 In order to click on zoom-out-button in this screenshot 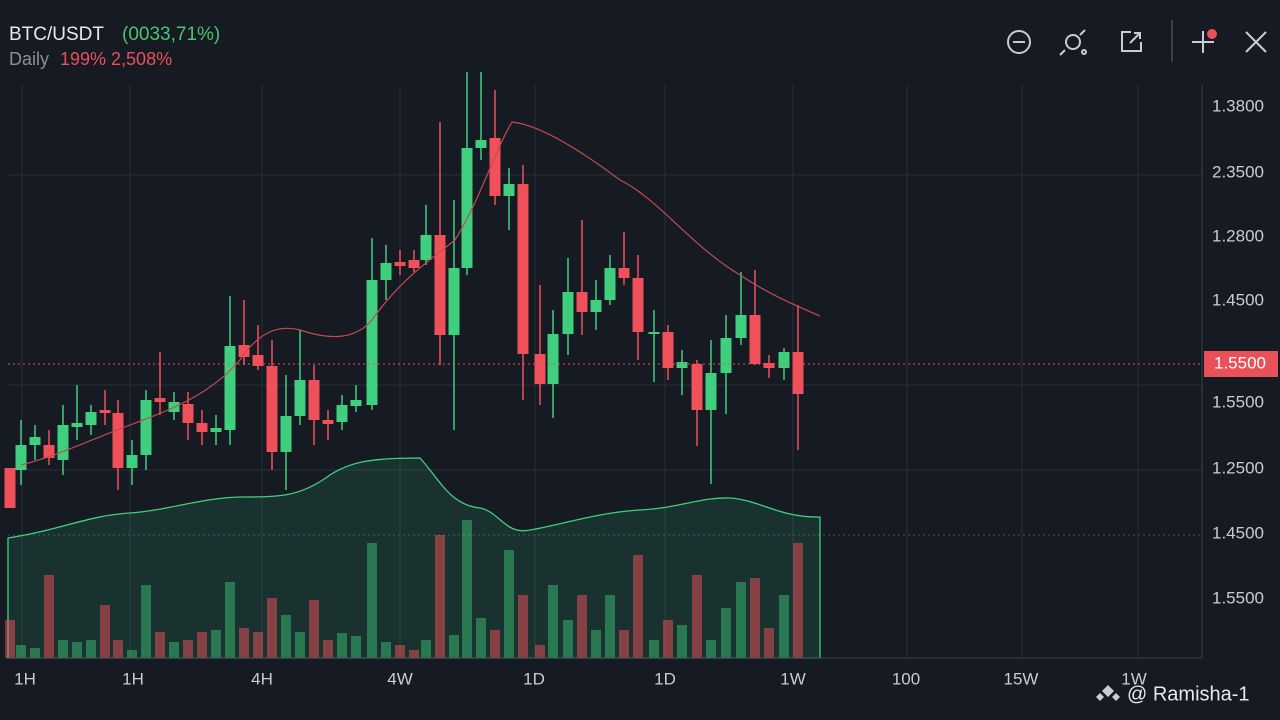, I will do `click(1019, 42)`.